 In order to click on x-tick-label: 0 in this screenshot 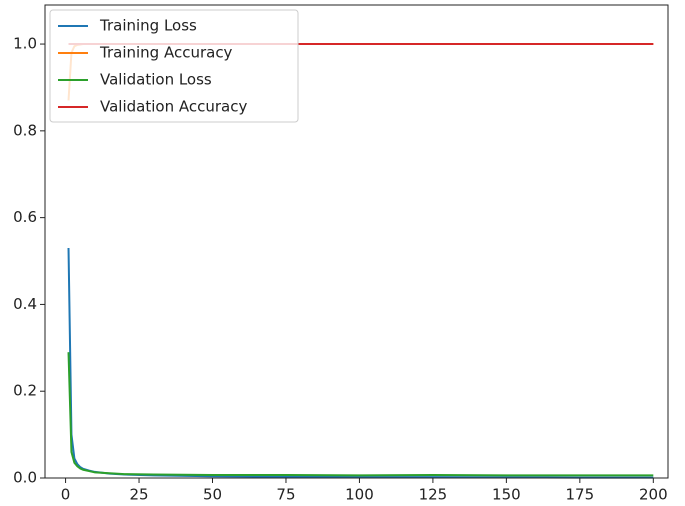, I will do `click(66, 495)`.